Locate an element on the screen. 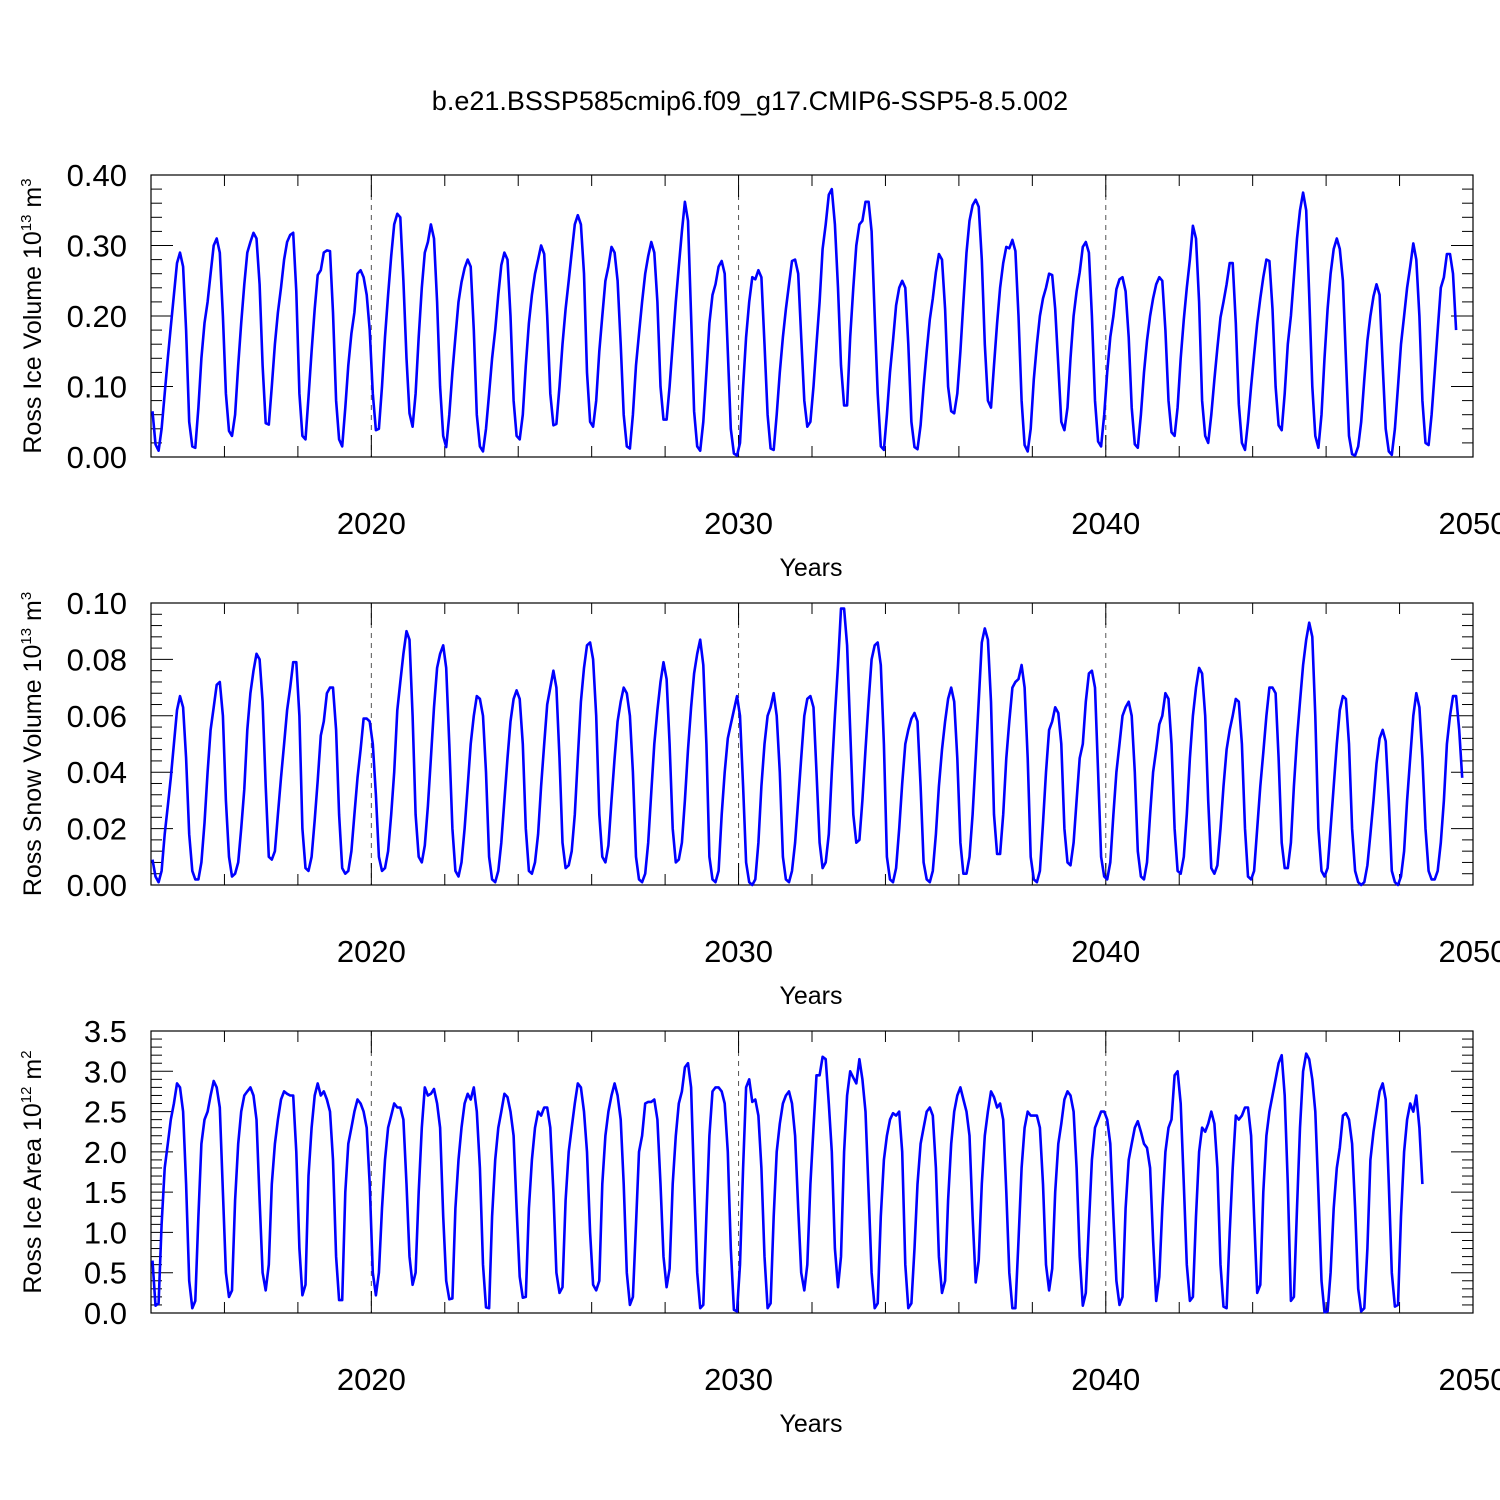 This screenshot has width=1500, height=1500. series-line is located at coordinates (787, 1183).